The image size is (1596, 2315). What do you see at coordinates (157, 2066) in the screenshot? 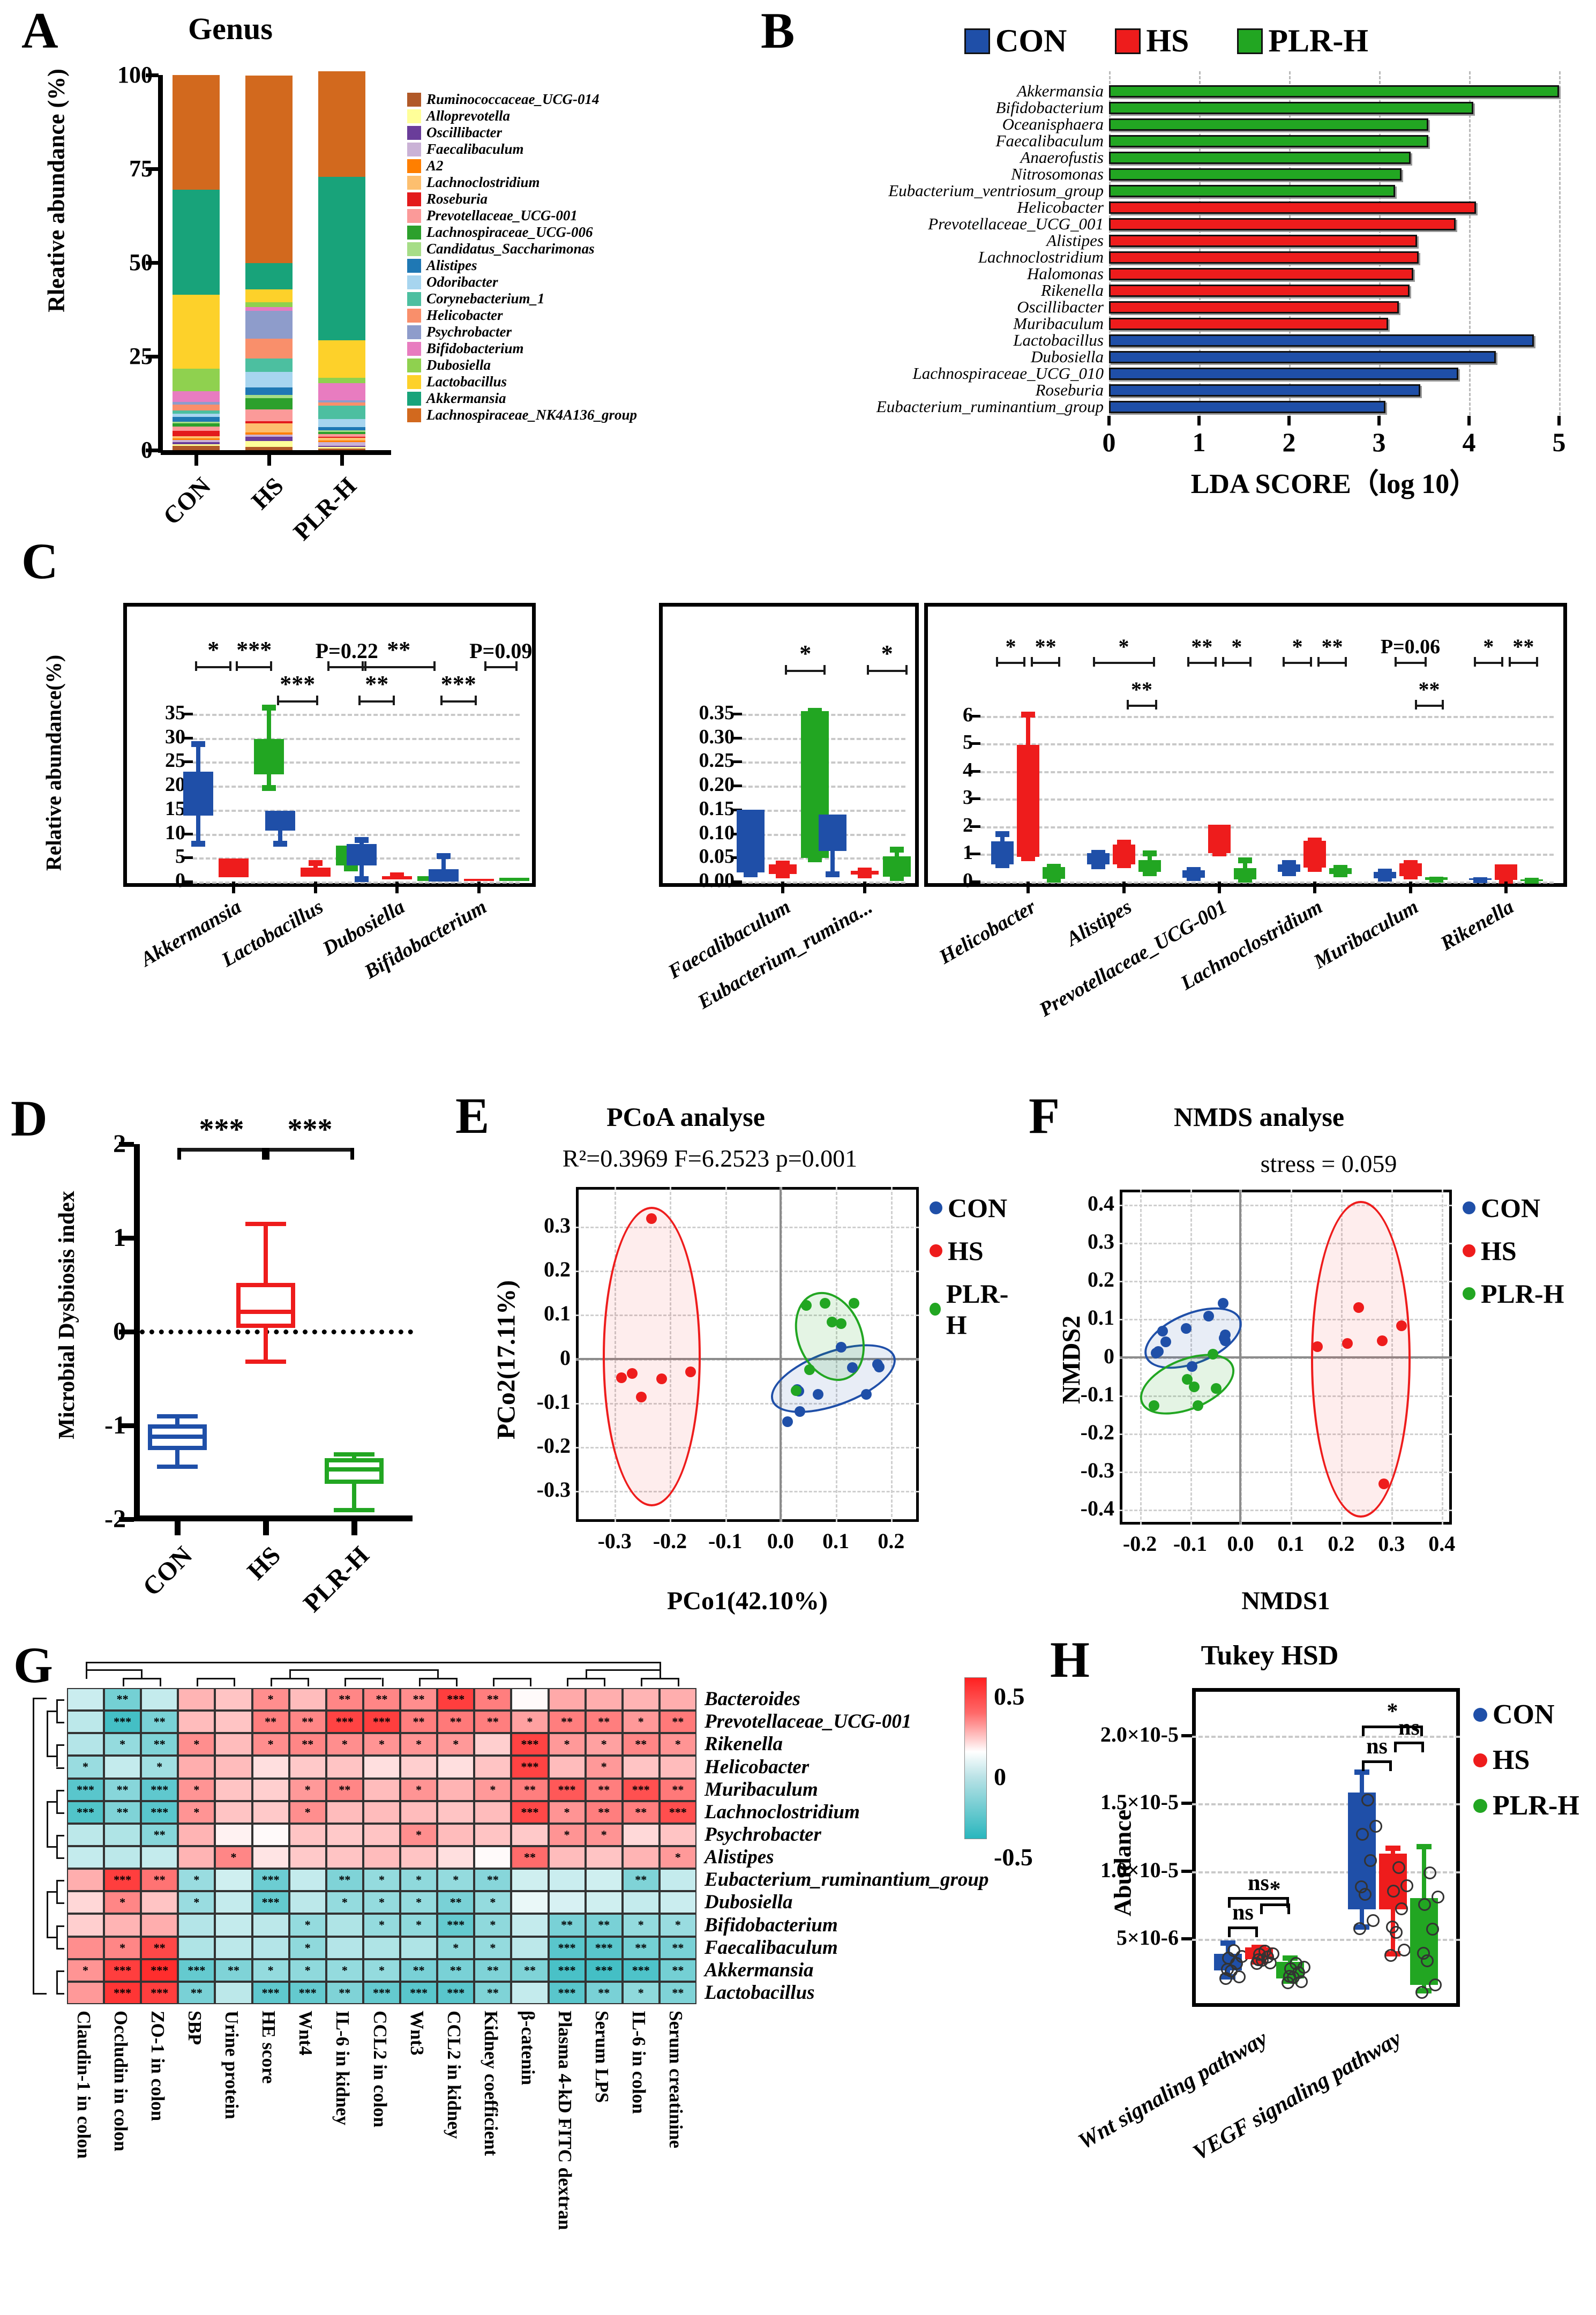
I see `heatmap-col-label: ZO-1 in colon` at bounding box center [157, 2066].